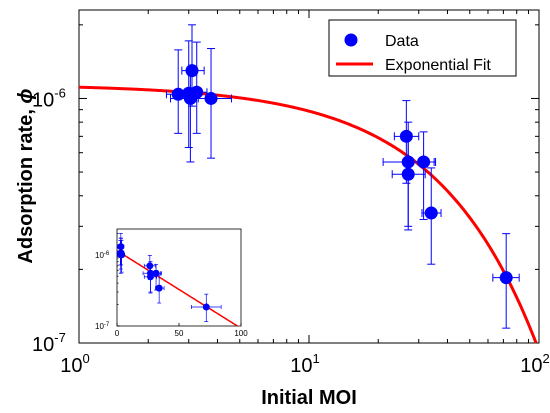 The height and width of the screenshot is (413, 550). Describe the element at coordinates (402, 41) in the screenshot. I see `legend-data-label: Data` at that location.